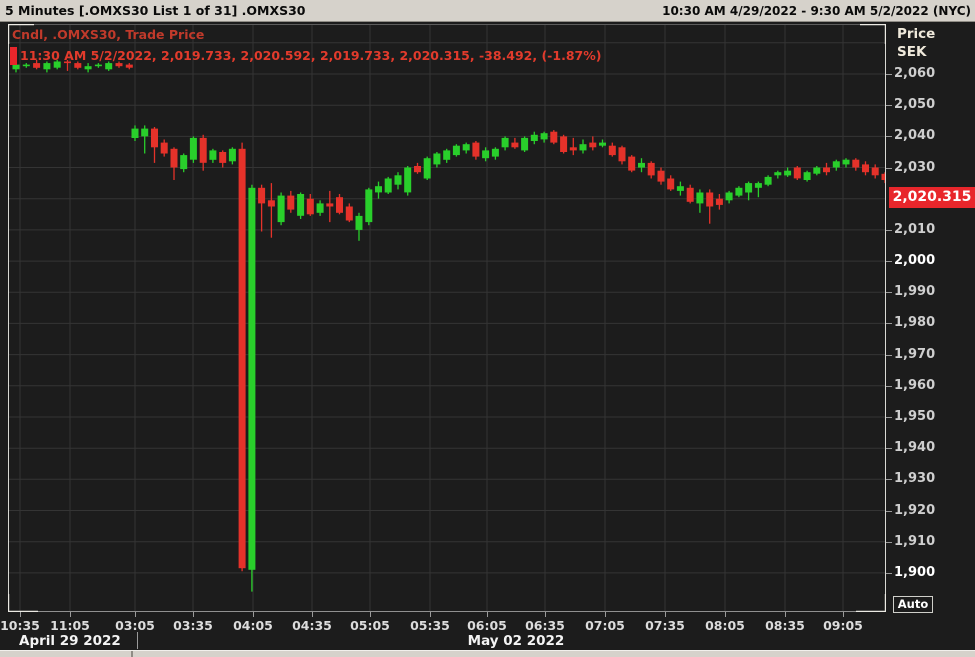 The image size is (975, 657). What do you see at coordinates (915, 135) in the screenshot?
I see `y-tick-label: 2,040` at bounding box center [915, 135].